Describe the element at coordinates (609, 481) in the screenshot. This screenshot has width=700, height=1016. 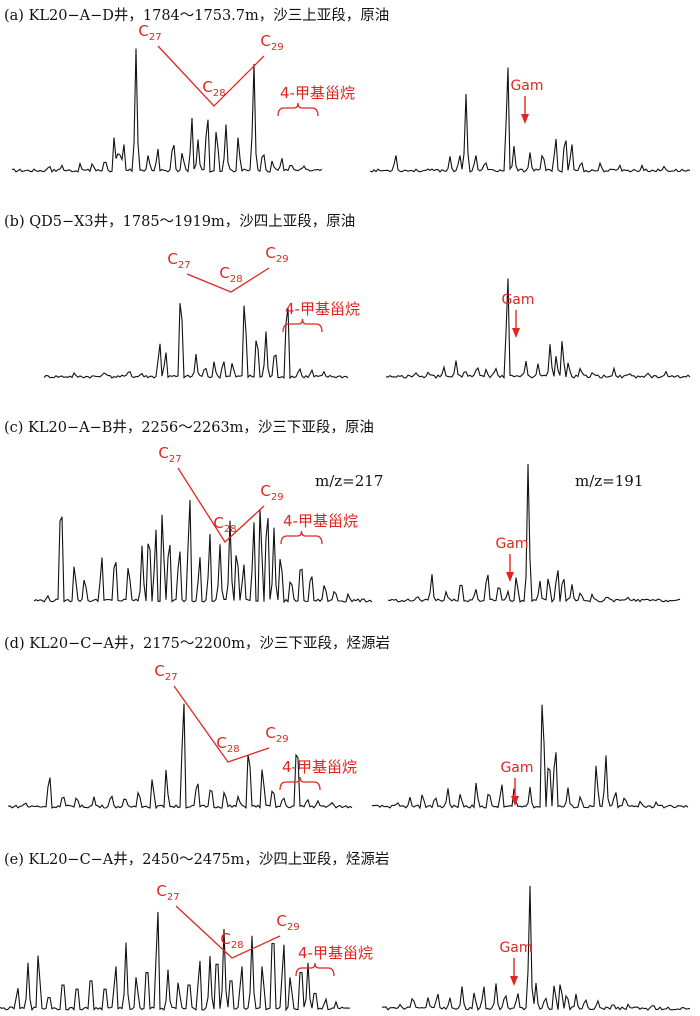
I see `mz-191-label: m/z=191` at that location.